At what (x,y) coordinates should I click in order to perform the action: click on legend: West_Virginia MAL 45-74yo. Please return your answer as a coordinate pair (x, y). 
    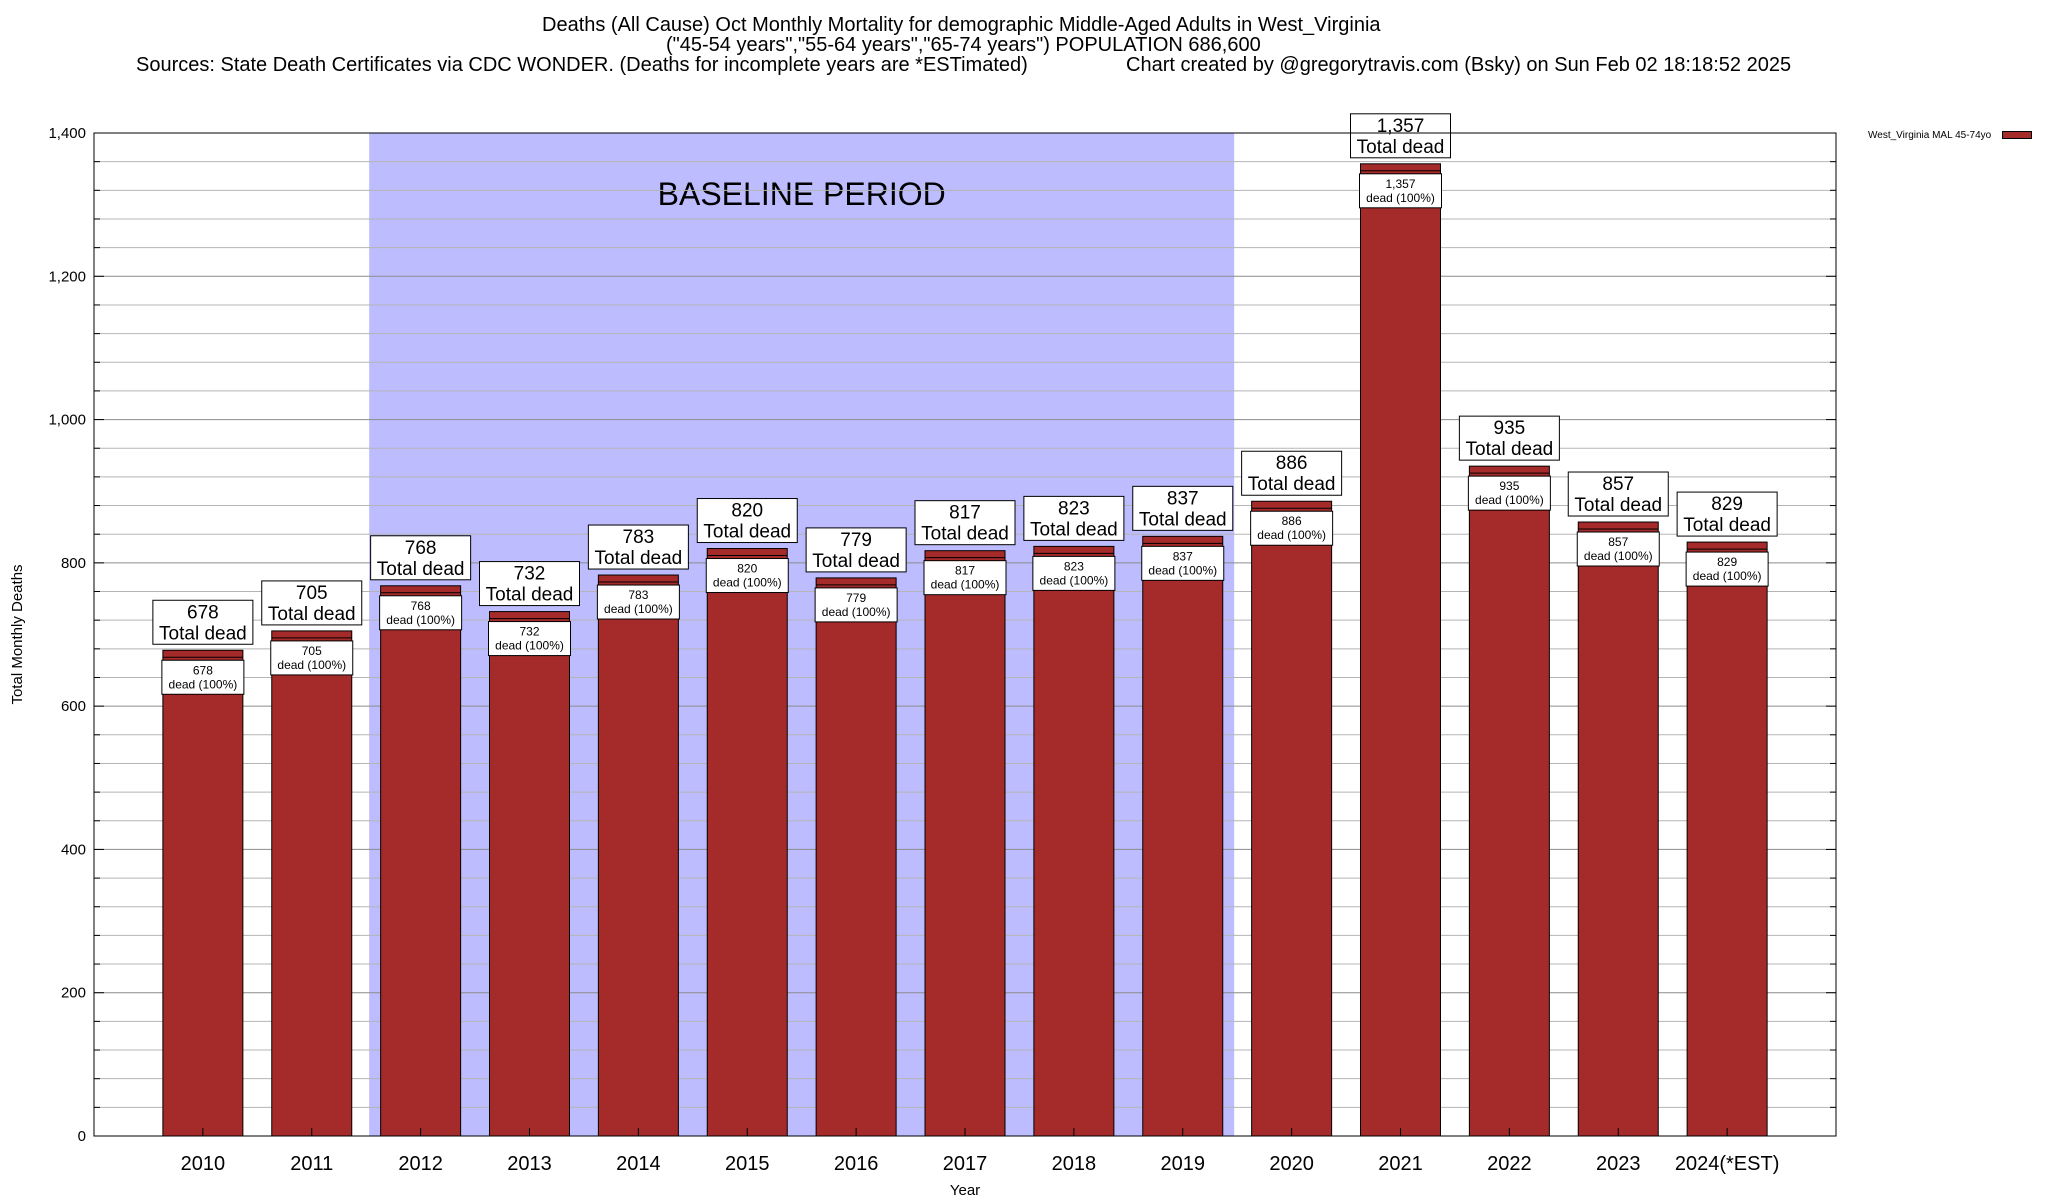
    Looking at the image, I should click on (1950, 135).